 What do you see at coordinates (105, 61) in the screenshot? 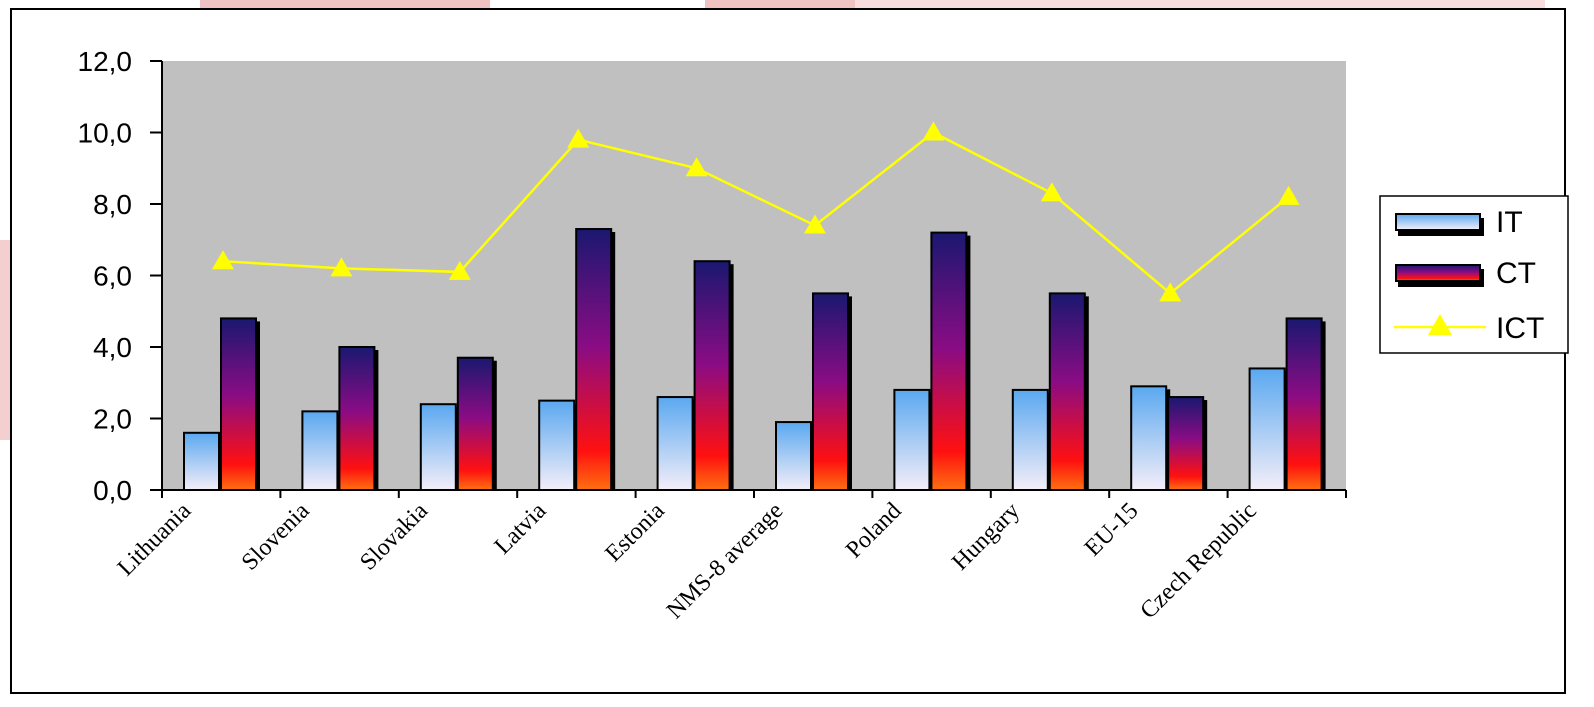
I see `y-tick-label: 12,0` at bounding box center [105, 61].